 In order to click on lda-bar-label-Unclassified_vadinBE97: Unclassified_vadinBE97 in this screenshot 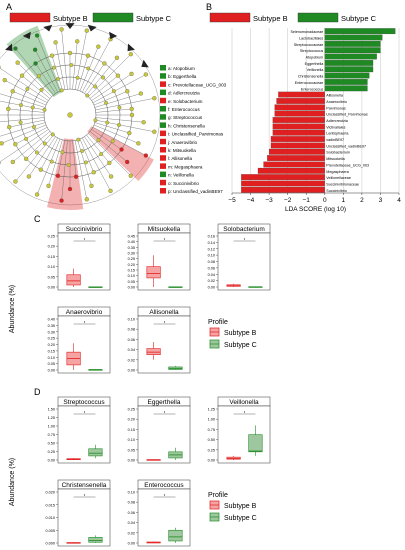, I will do `click(346, 146)`.